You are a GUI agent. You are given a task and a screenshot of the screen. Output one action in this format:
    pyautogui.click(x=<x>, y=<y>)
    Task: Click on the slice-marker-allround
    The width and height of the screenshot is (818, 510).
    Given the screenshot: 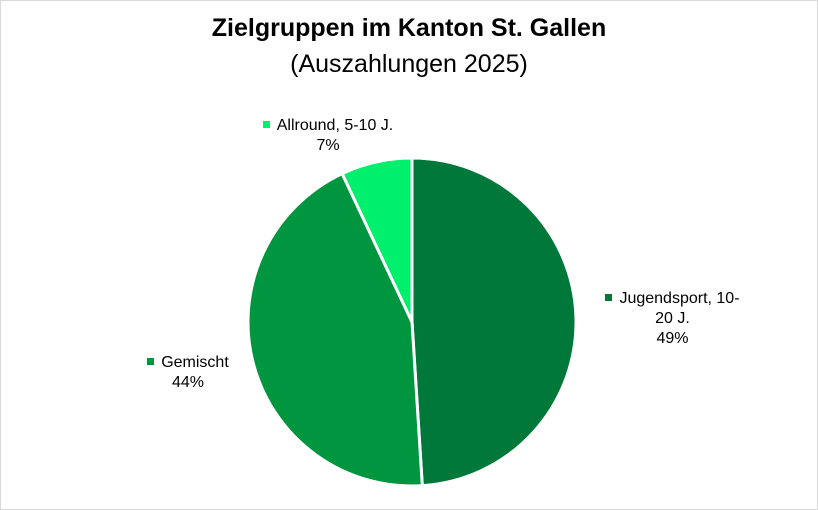 What is the action you would take?
    pyautogui.click(x=266, y=124)
    